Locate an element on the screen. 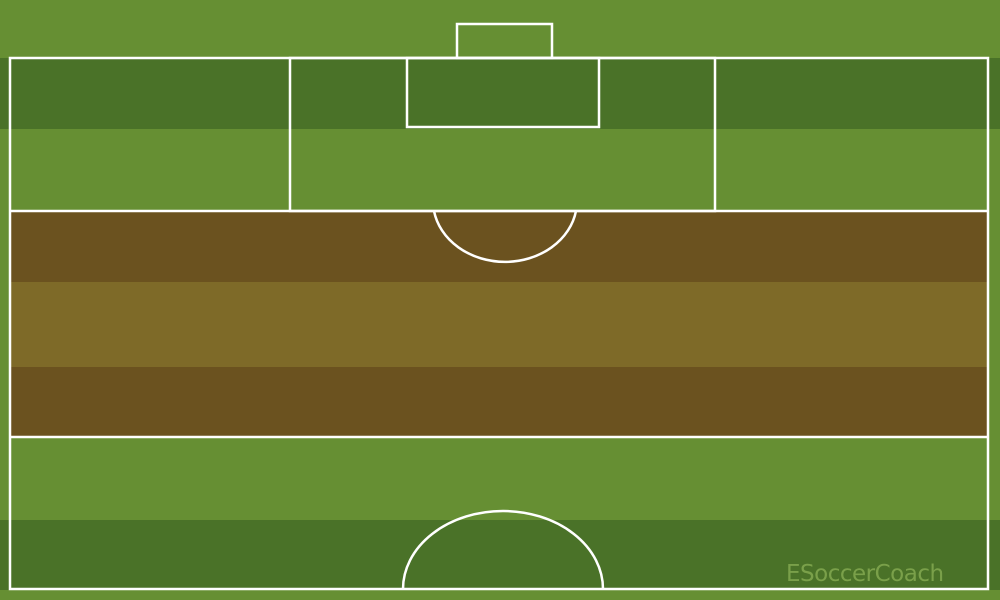 This screenshot has height=600, width=1000. zone-band-lower is located at coordinates (499, 402).